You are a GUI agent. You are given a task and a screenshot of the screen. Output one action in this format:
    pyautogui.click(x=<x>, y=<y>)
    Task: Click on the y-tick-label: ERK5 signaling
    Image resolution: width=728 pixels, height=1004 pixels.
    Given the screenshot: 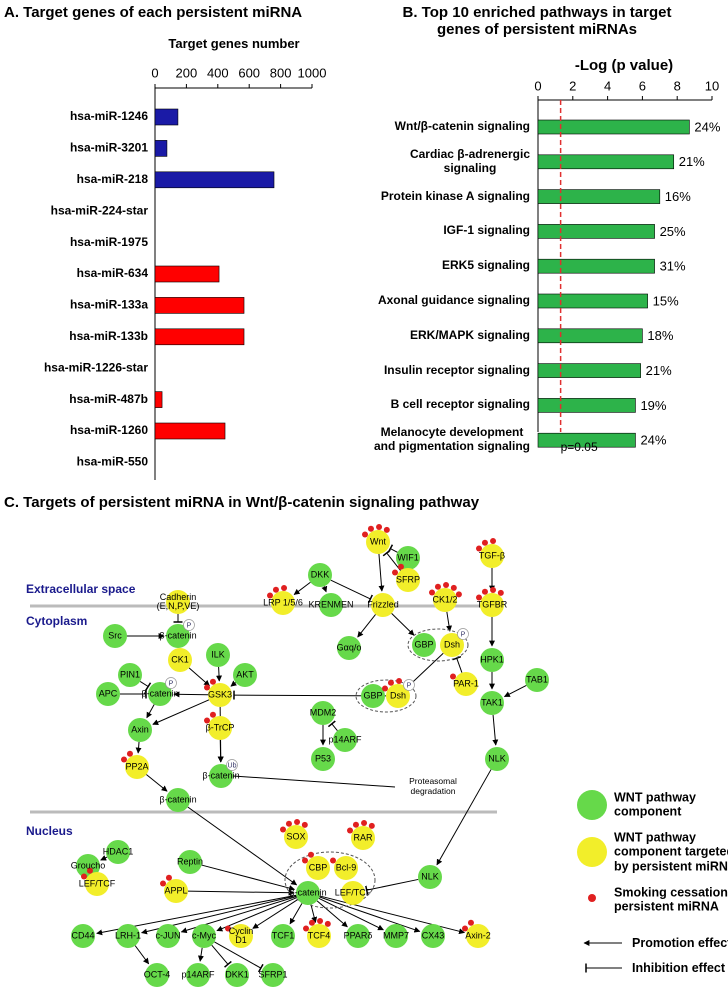 What is the action you would take?
    pyautogui.click(x=485, y=265)
    